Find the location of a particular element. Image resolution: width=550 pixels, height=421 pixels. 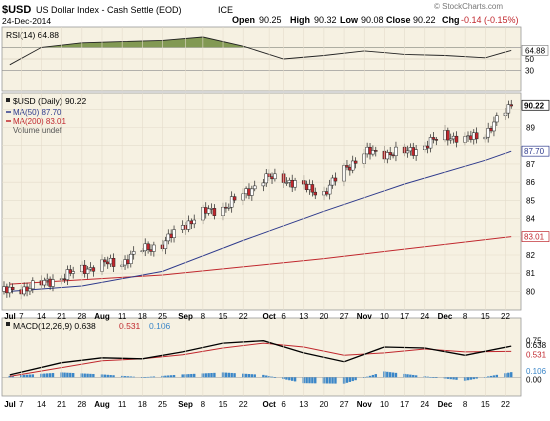

date-tick-label: Jul is located at coordinates (10, 404).